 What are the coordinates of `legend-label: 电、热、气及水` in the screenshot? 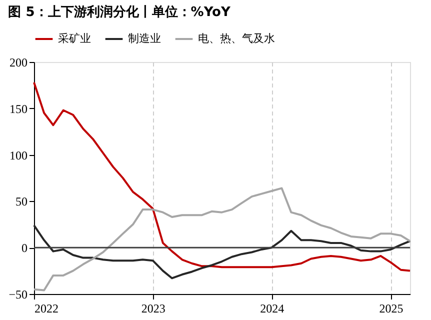 It's located at (236, 38).